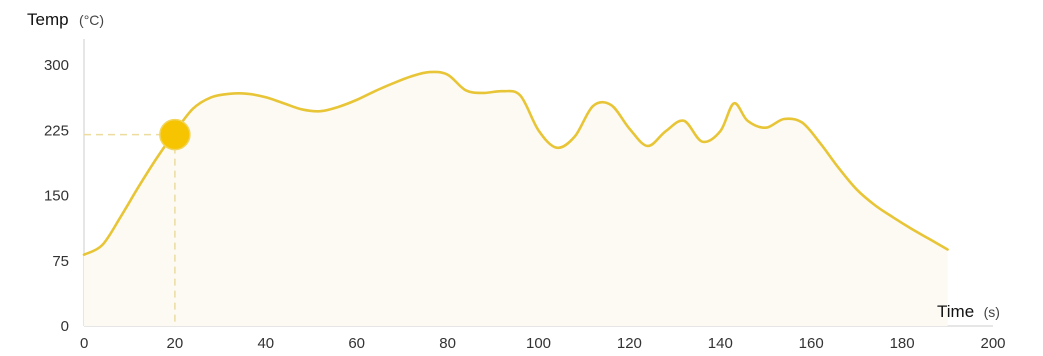 This screenshot has height=356, width=1043. I want to click on x-axis-title: Time (s), so click(968, 311).